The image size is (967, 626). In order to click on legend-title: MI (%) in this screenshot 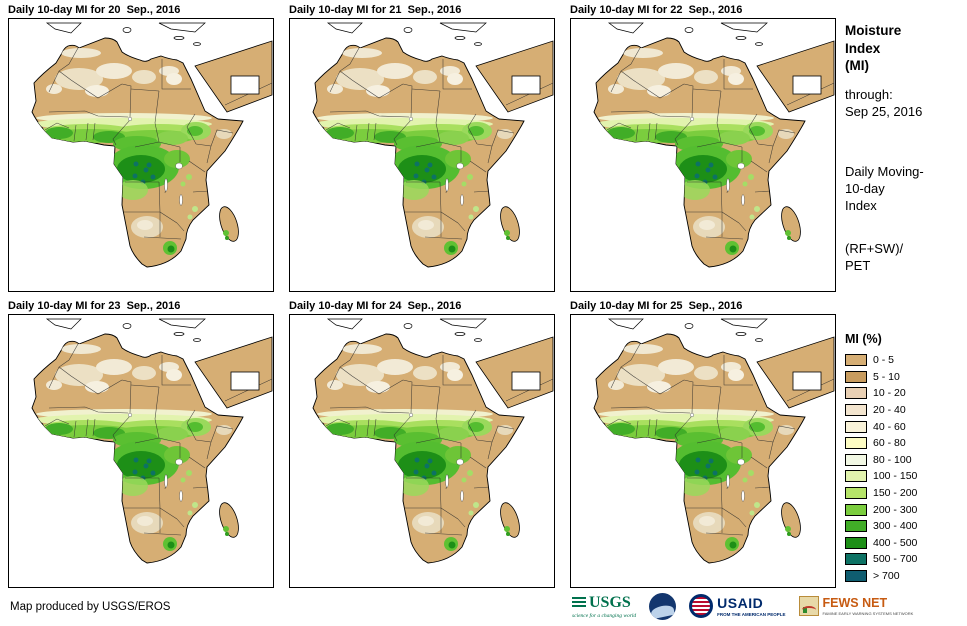, I will do `click(863, 339)`.